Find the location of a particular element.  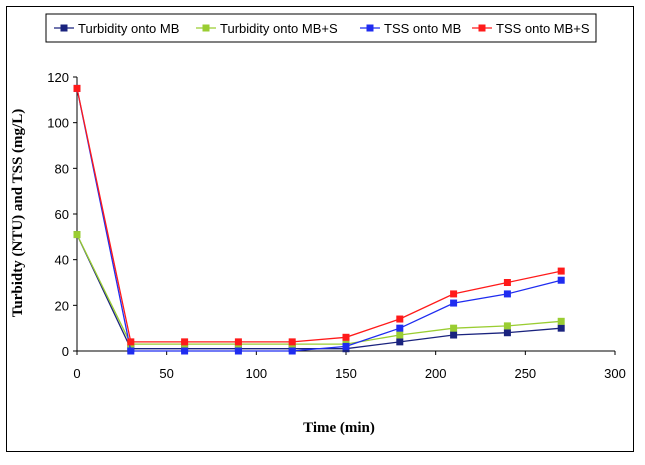

y-tick-label: 100 is located at coordinates (58, 123).